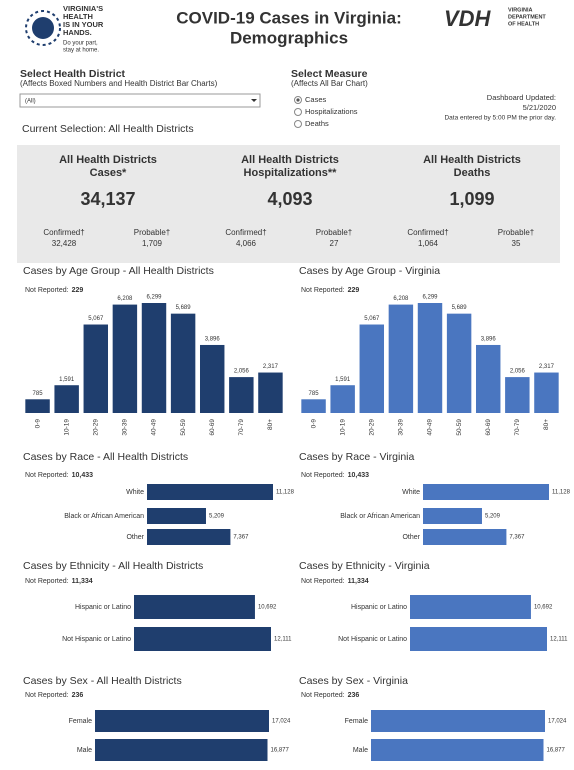 This screenshot has width=574, height=770. Describe the element at coordinates (246, 243) in the screenshot. I see `confirmed-value: 4,066` at that location.